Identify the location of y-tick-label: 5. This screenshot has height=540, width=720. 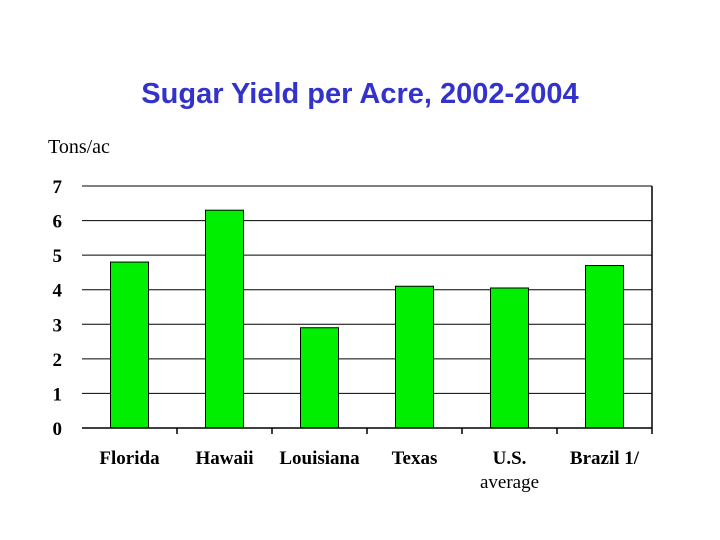
(58, 256).